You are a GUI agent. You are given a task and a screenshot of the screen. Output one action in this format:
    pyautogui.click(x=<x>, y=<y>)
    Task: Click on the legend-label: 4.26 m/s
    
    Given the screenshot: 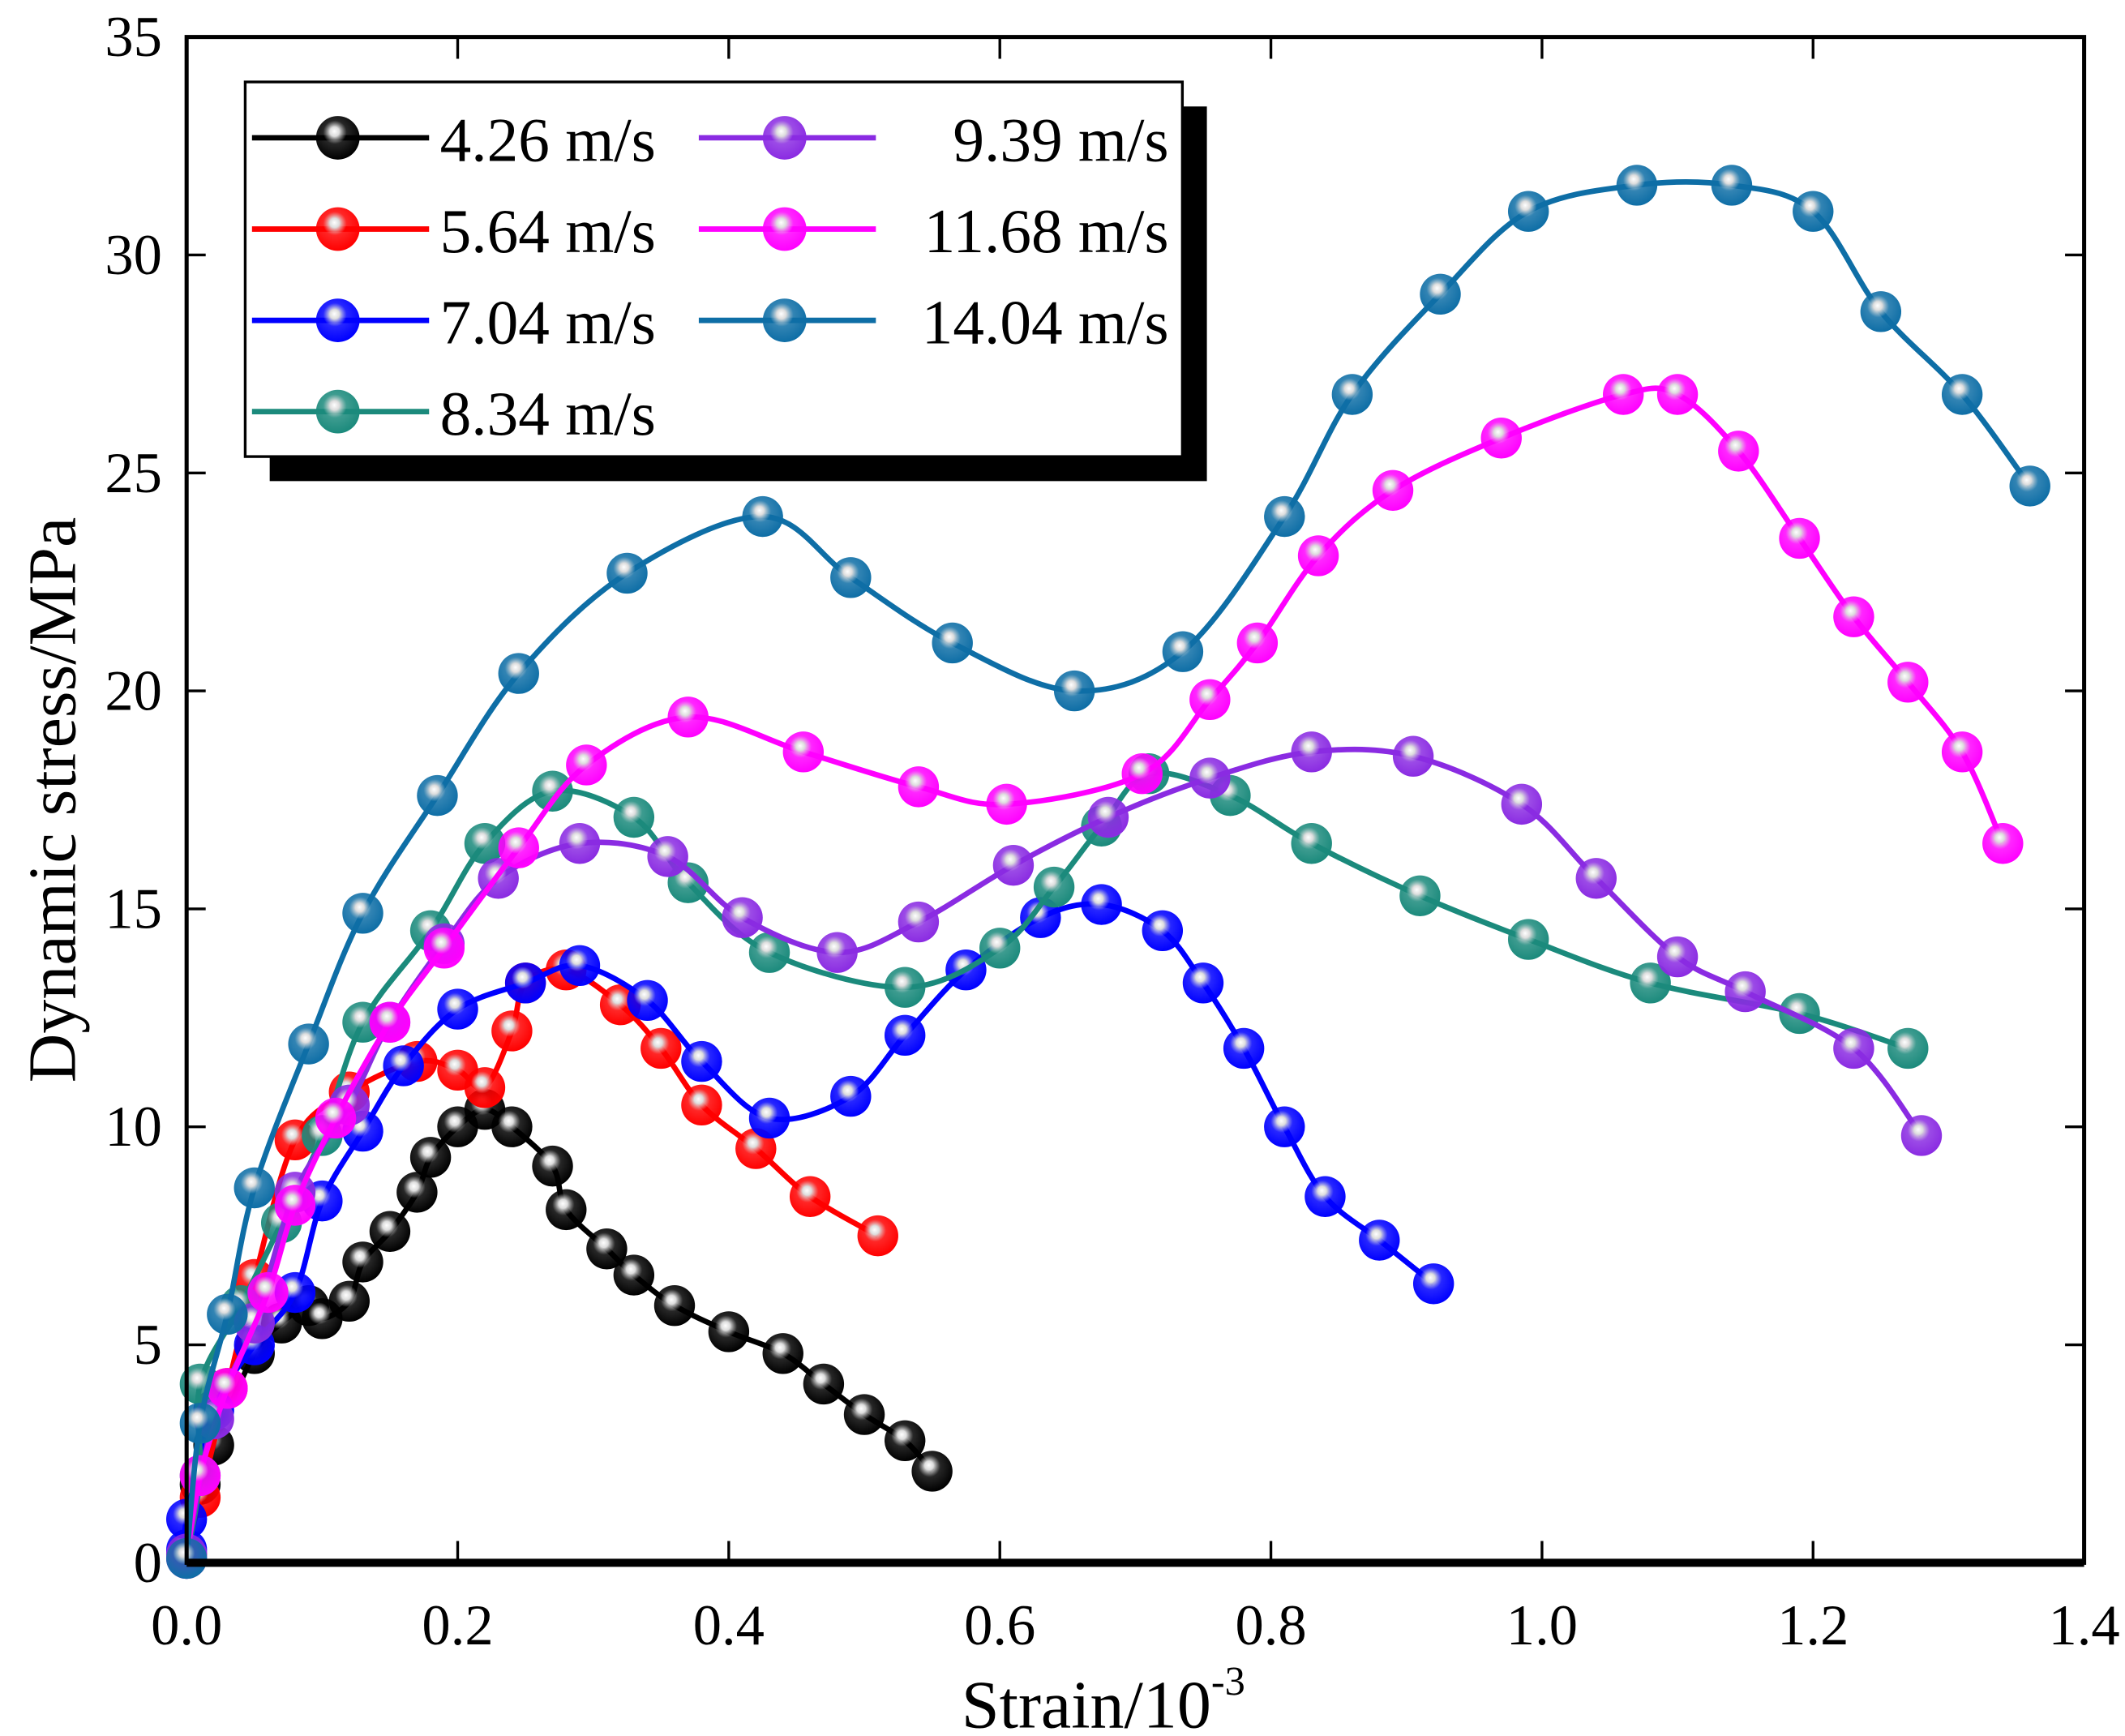 What is the action you would take?
    pyautogui.click(x=548, y=140)
    